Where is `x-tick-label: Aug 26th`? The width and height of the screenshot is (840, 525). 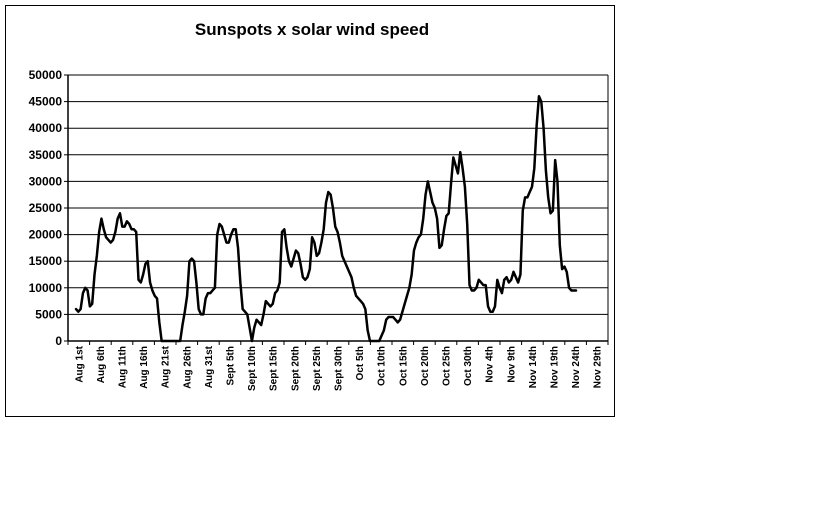
x-tick-label: Aug 26th is located at coordinates (187, 367).